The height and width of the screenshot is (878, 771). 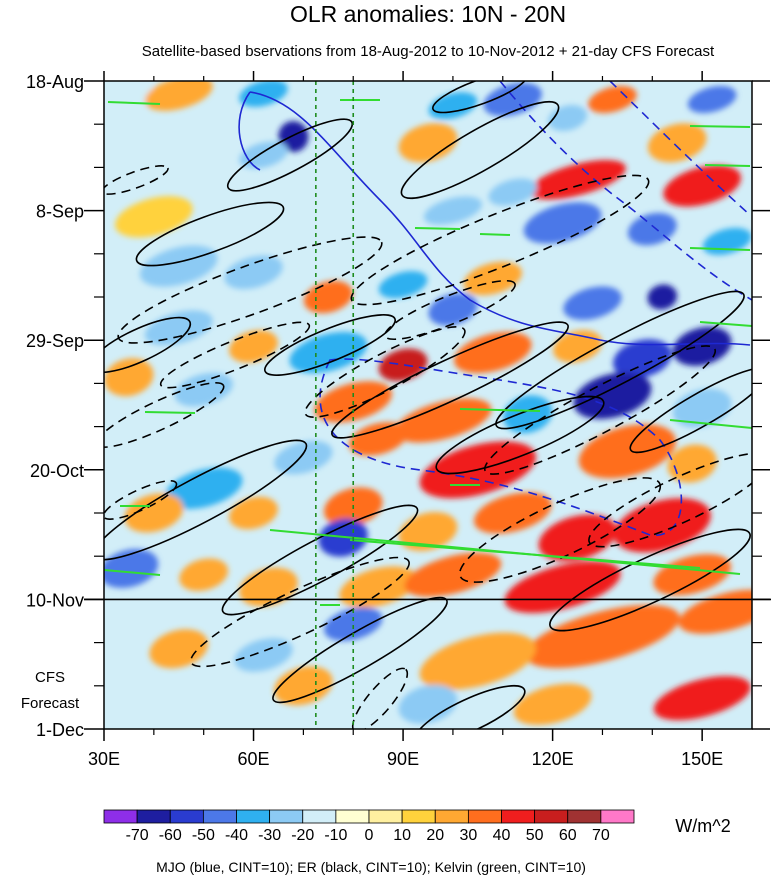 I want to click on y-tick-label: 29-Sep, so click(x=55, y=341).